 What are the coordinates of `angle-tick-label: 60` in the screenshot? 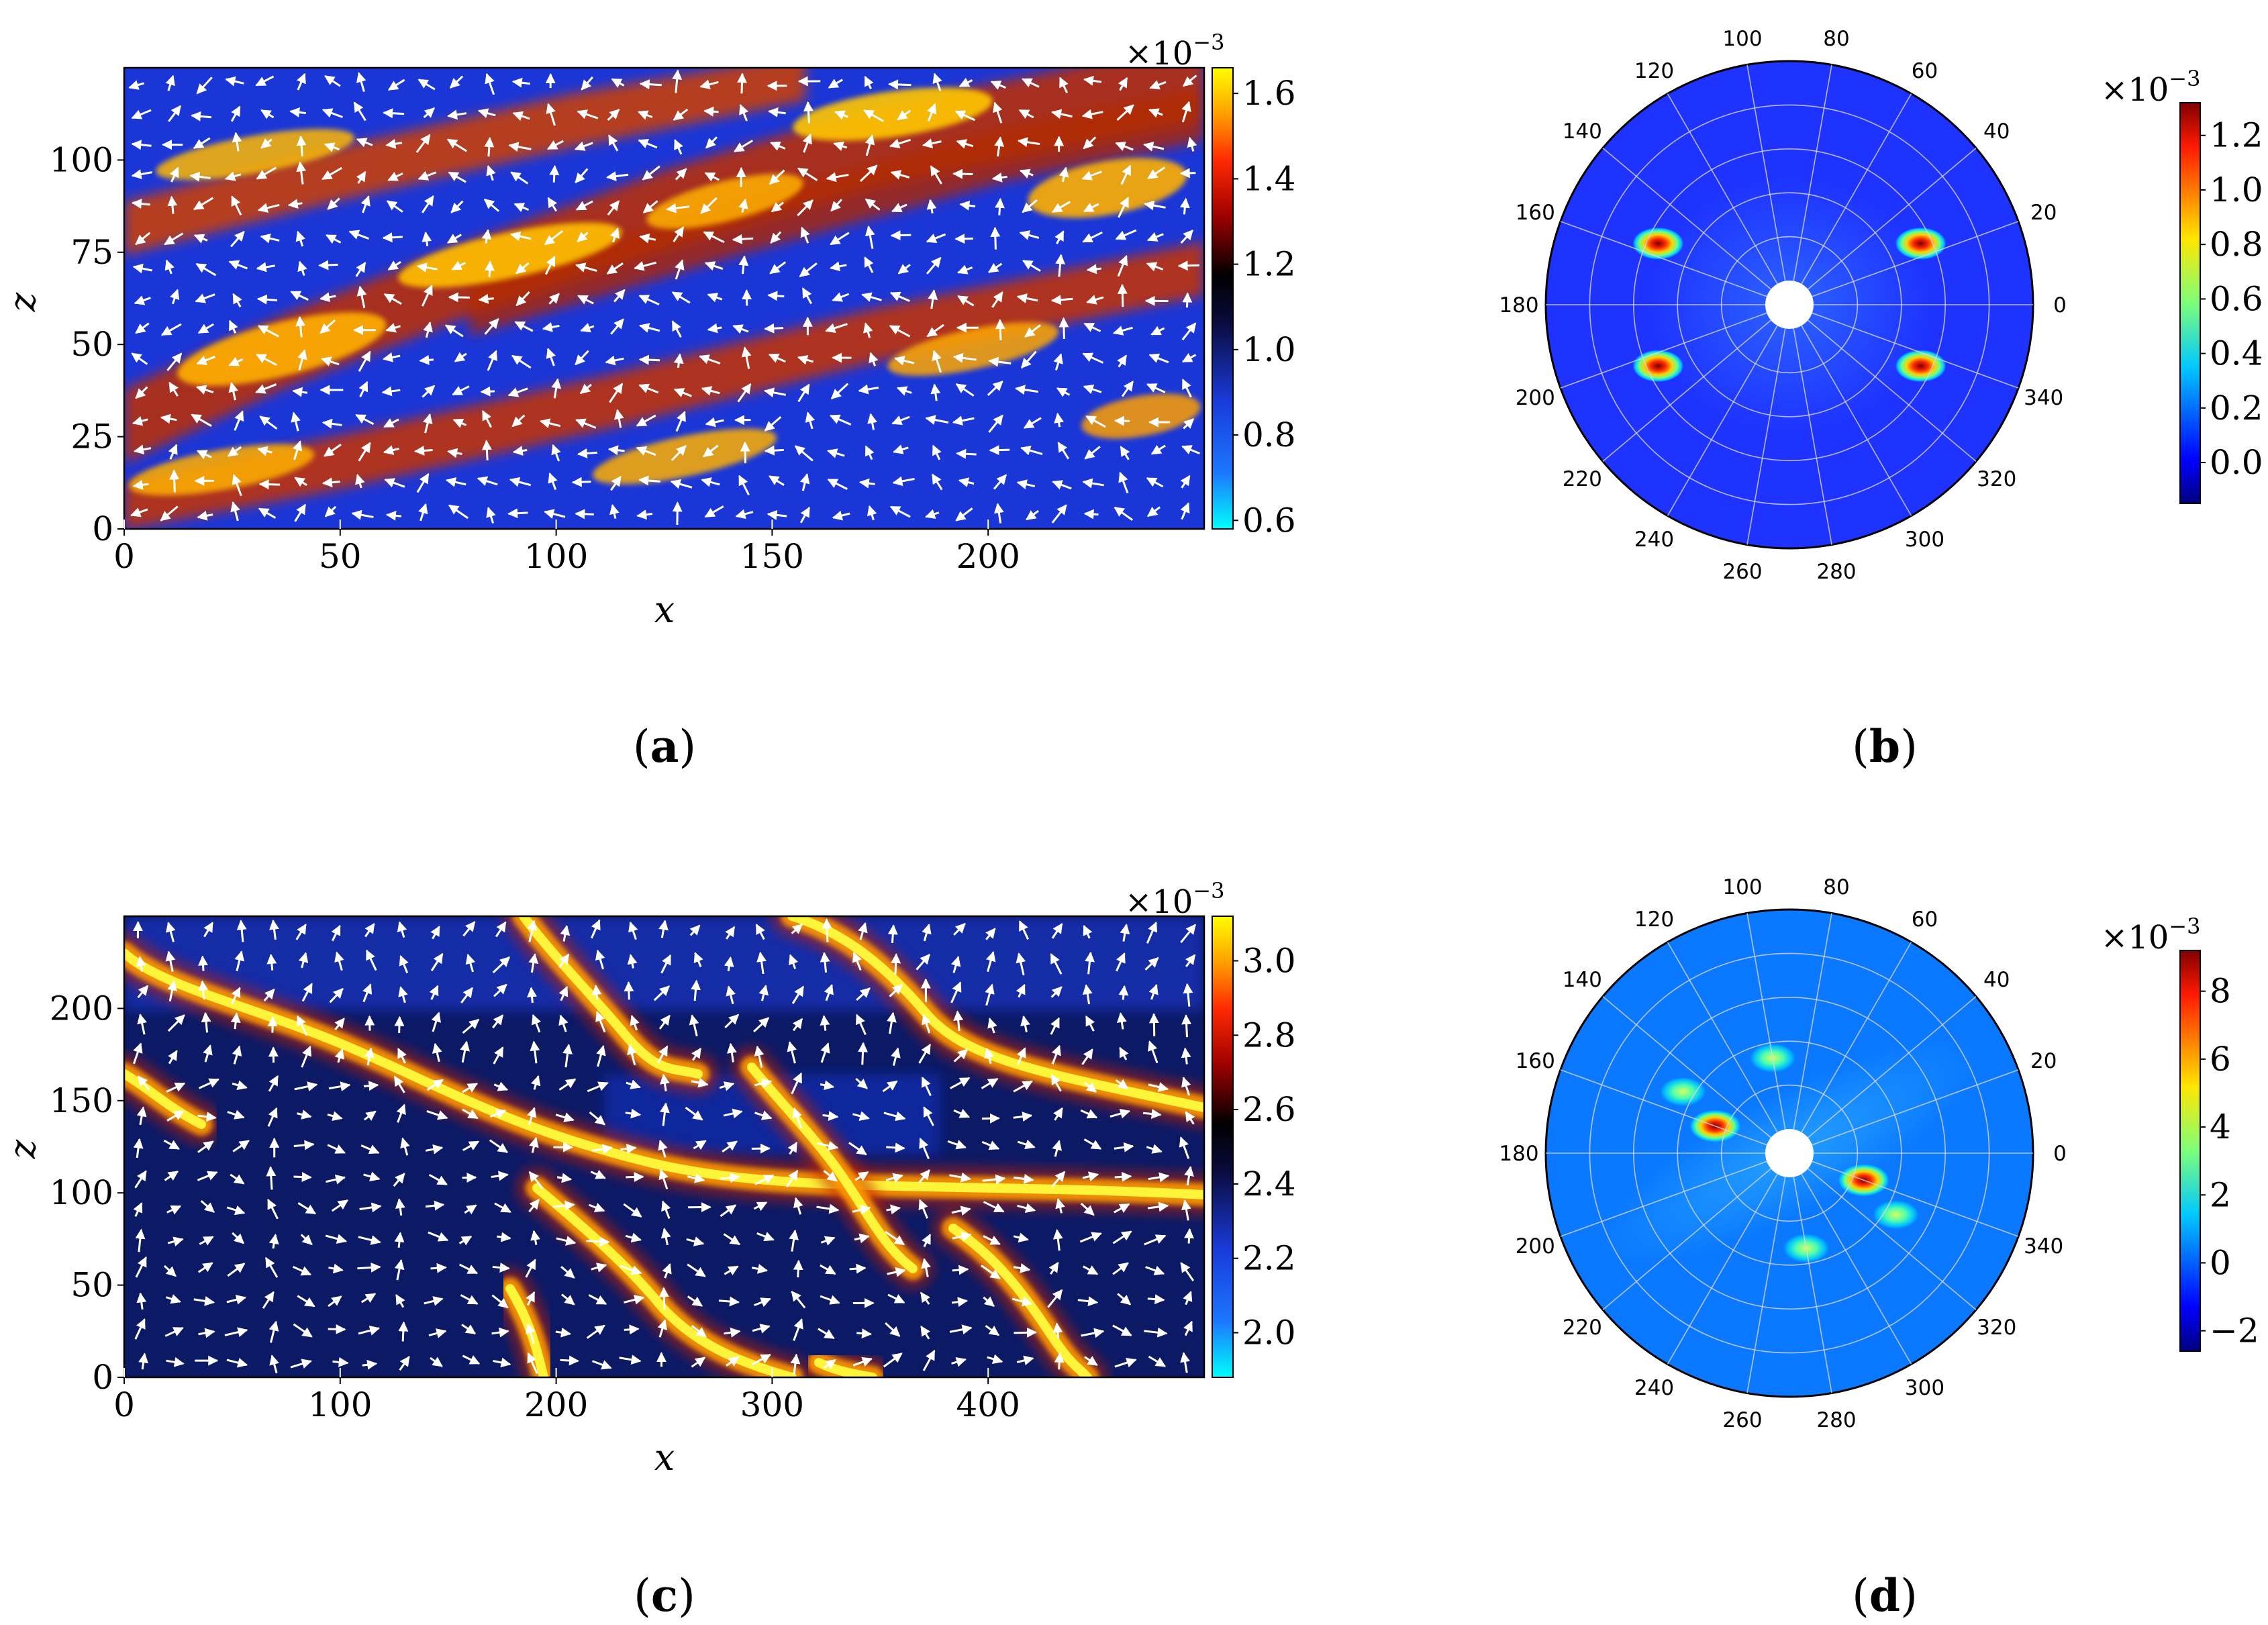 It's located at (1925, 71).